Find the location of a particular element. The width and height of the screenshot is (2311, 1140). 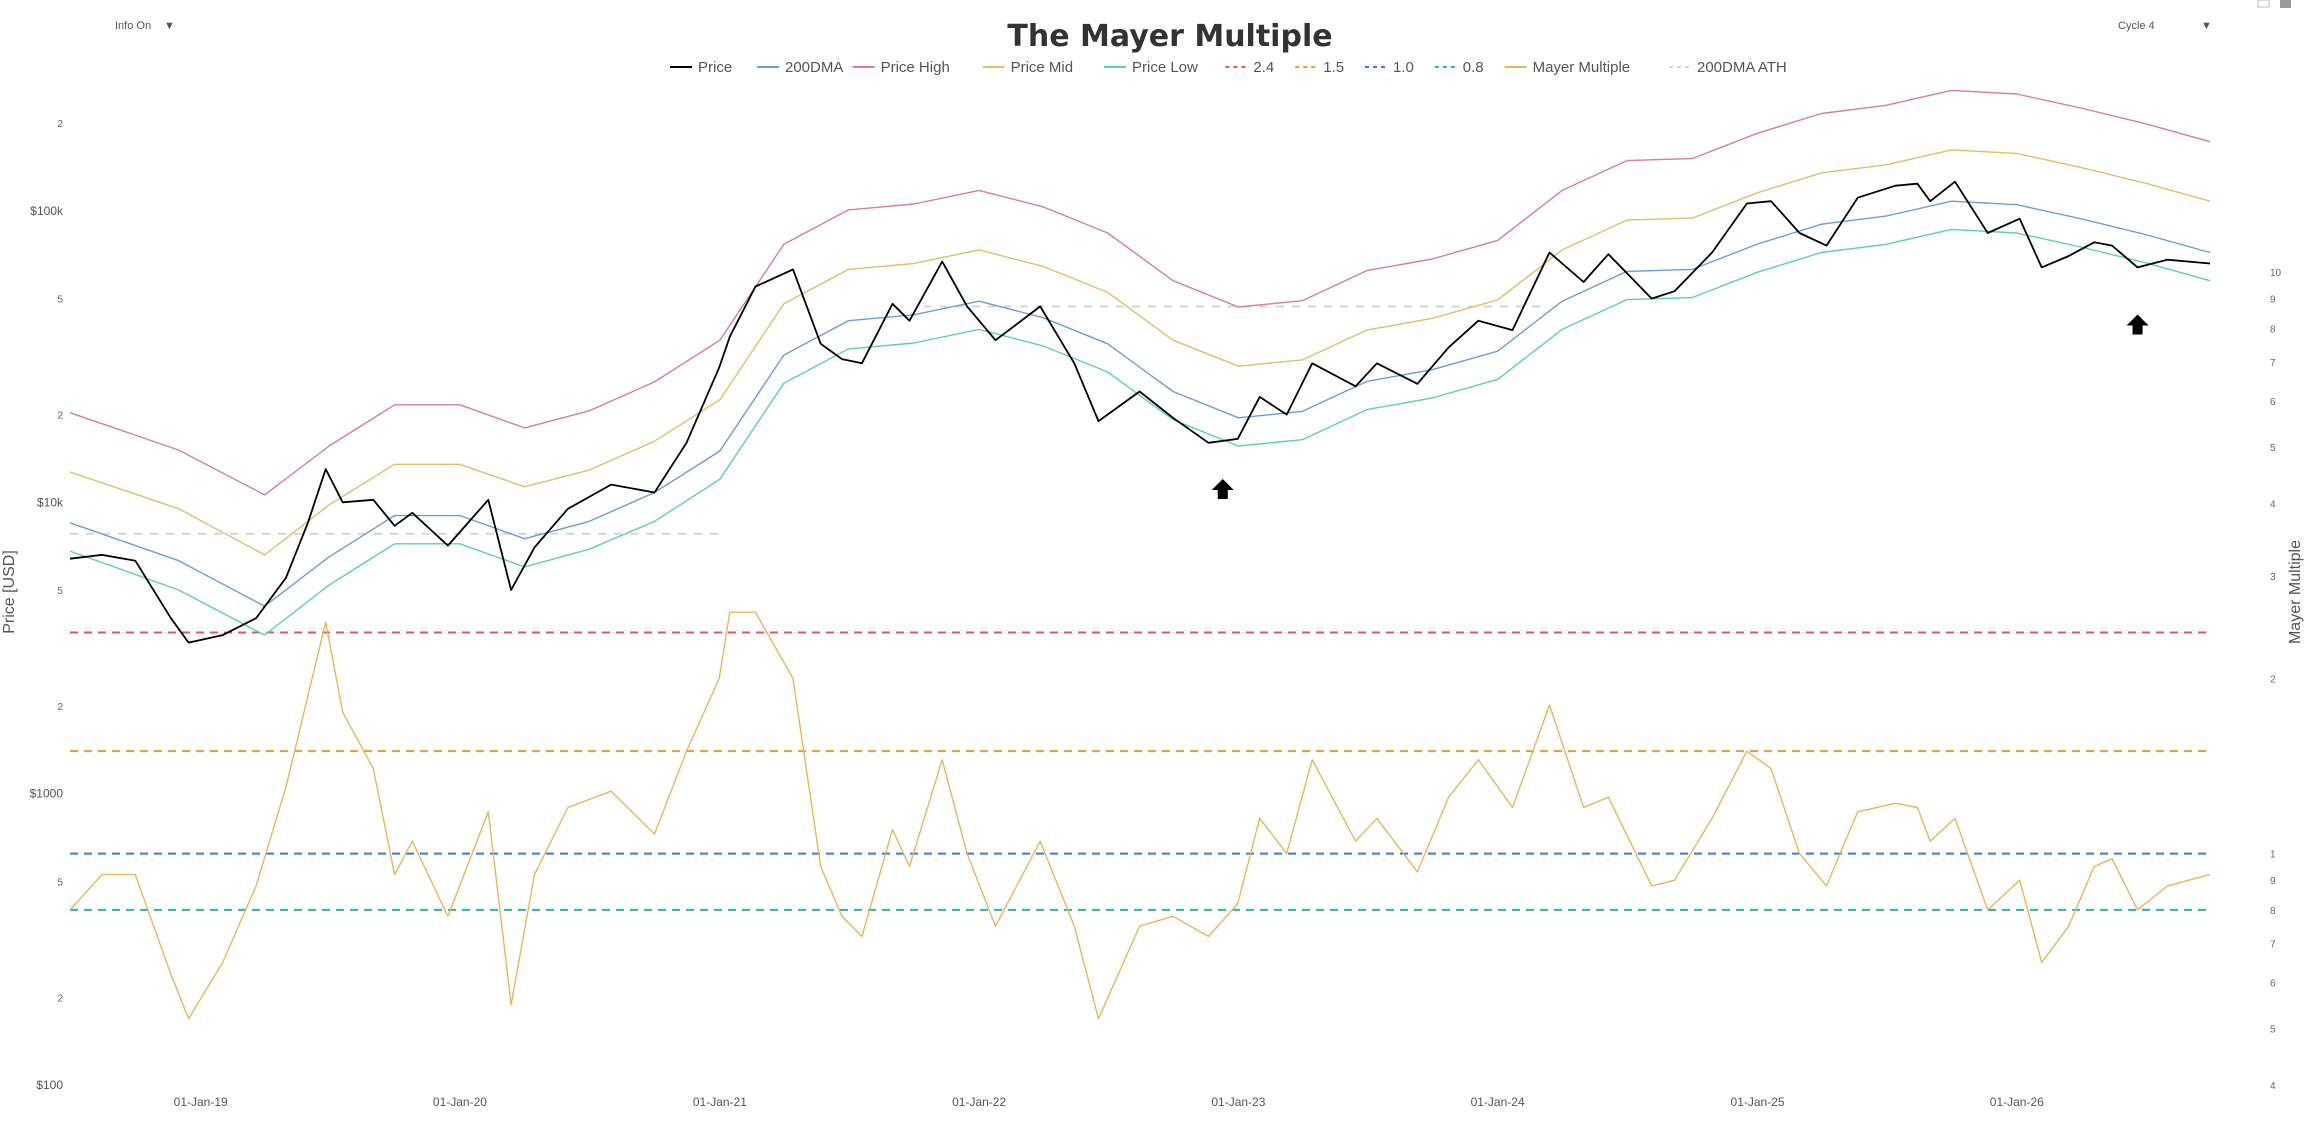

legend-item: Mayer Multiple is located at coordinates (1567, 67).